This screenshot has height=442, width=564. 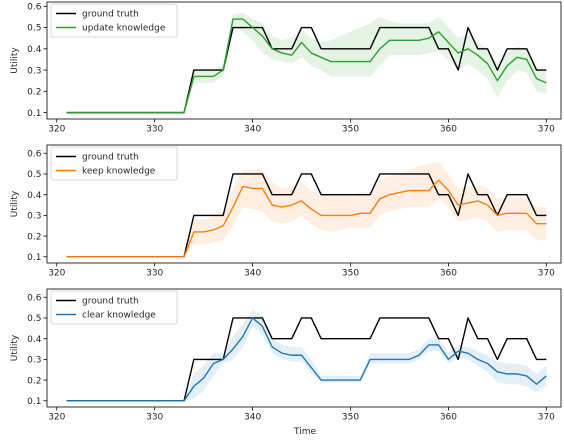 I want to click on legend: ground truth clear knowledge, so click(x=114, y=307).